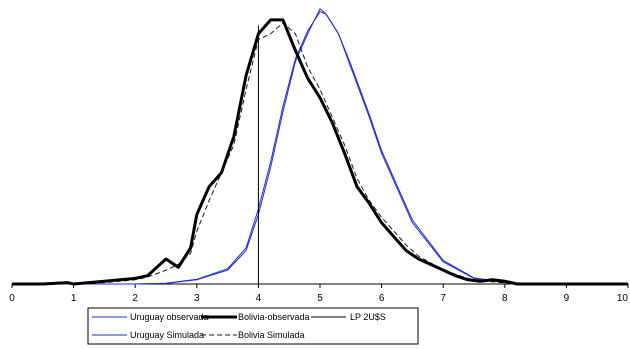 This screenshot has height=349, width=630. I want to click on x-tick-label: 9, so click(567, 298).